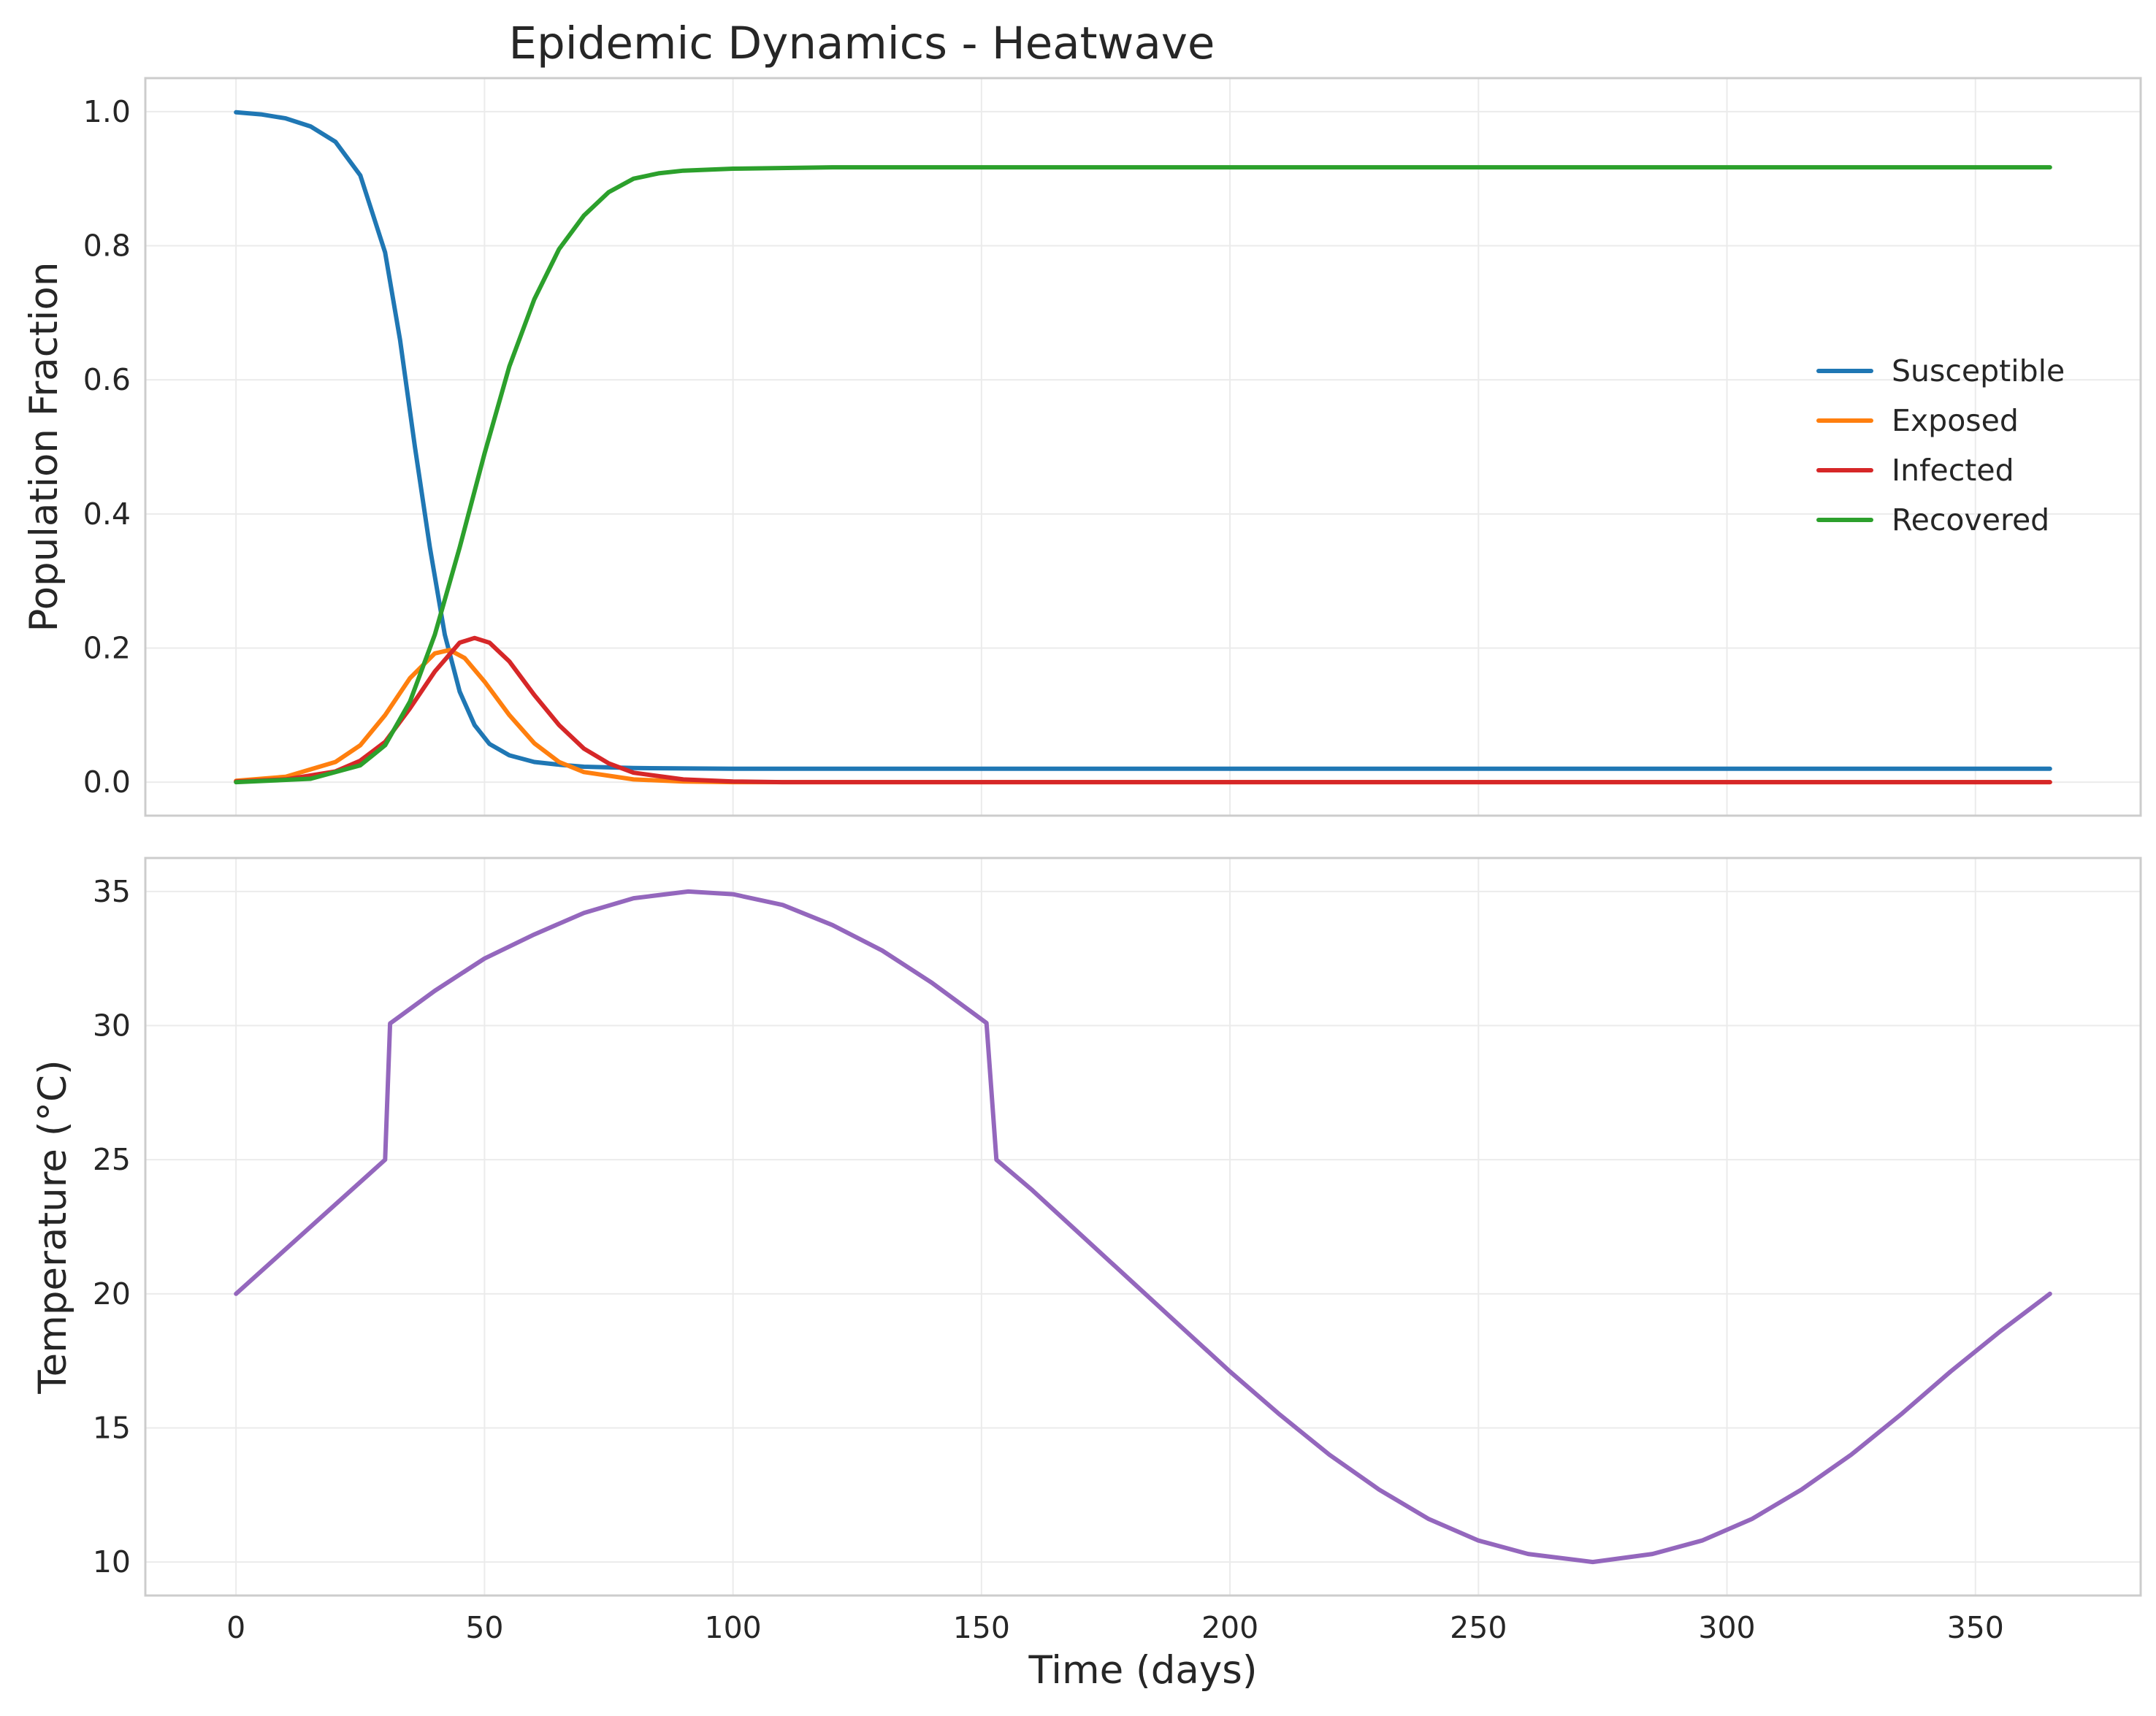 This screenshot has width=2156, height=1716. I want to click on x-tick-label: 0, so click(235, 1627).